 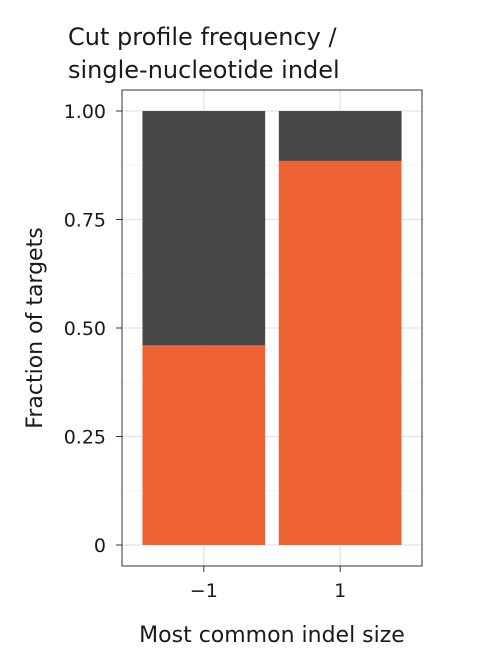 I want to click on x-tick-label: −1, so click(x=204, y=591).